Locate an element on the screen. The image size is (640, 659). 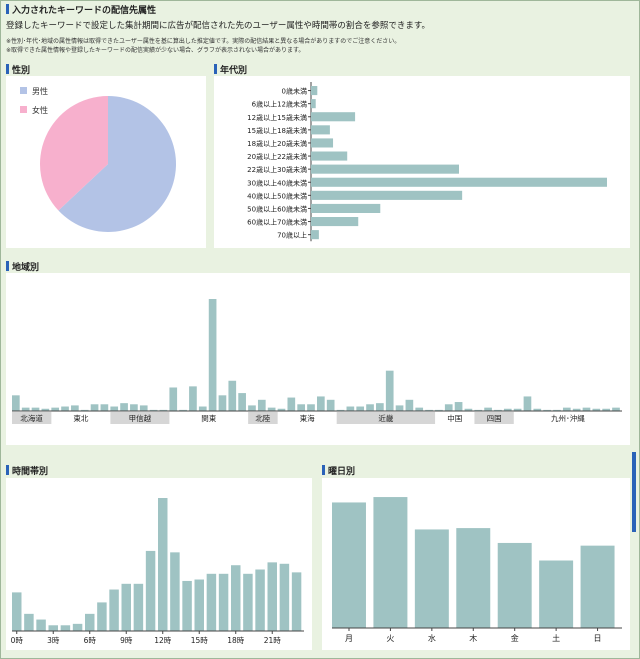
weekday-label-1: 月 is located at coordinates (349, 638).